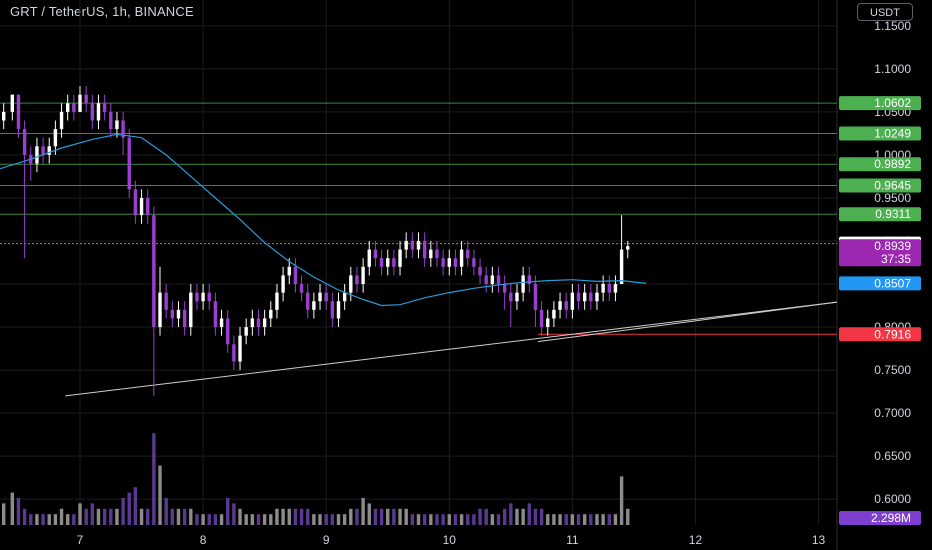 The image size is (932, 550). What do you see at coordinates (203, 540) in the screenshot?
I see `x-tick-label: 8` at bounding box center [203, 540].